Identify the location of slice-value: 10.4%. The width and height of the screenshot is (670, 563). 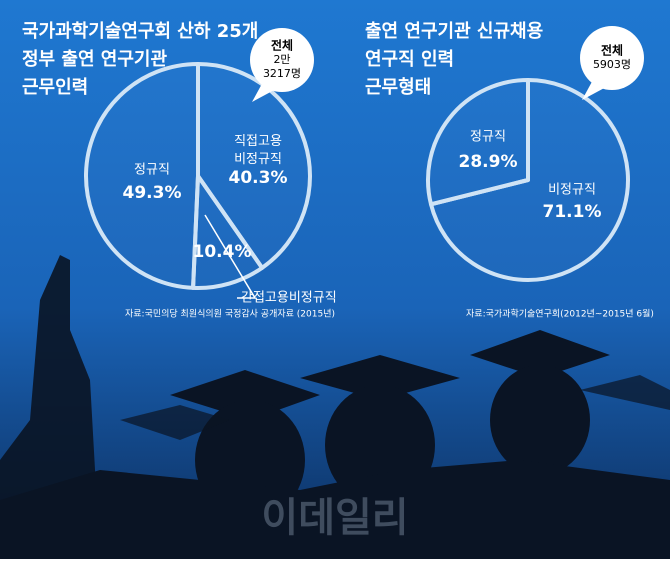
(222, 252).